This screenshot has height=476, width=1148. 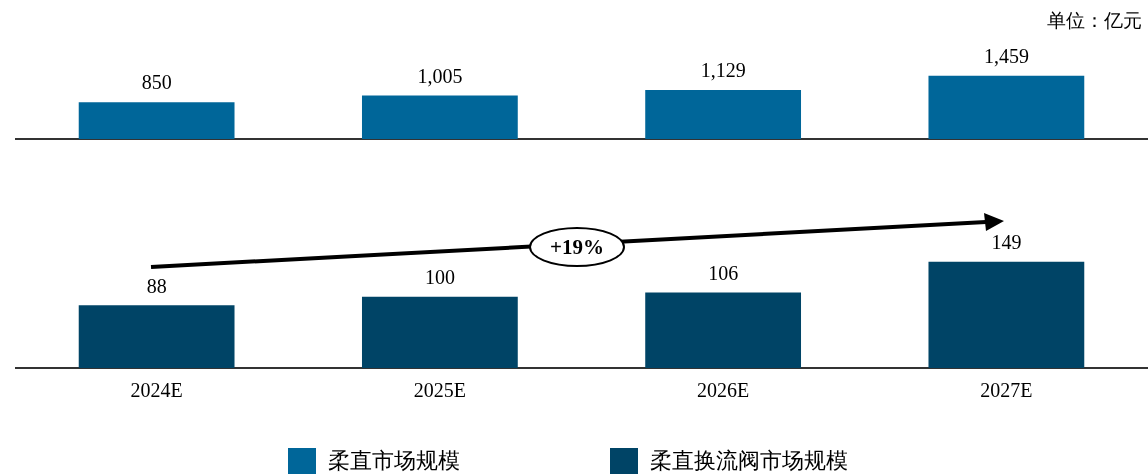 I want to click on data-label: 1,005, so click(x=440, y=75).